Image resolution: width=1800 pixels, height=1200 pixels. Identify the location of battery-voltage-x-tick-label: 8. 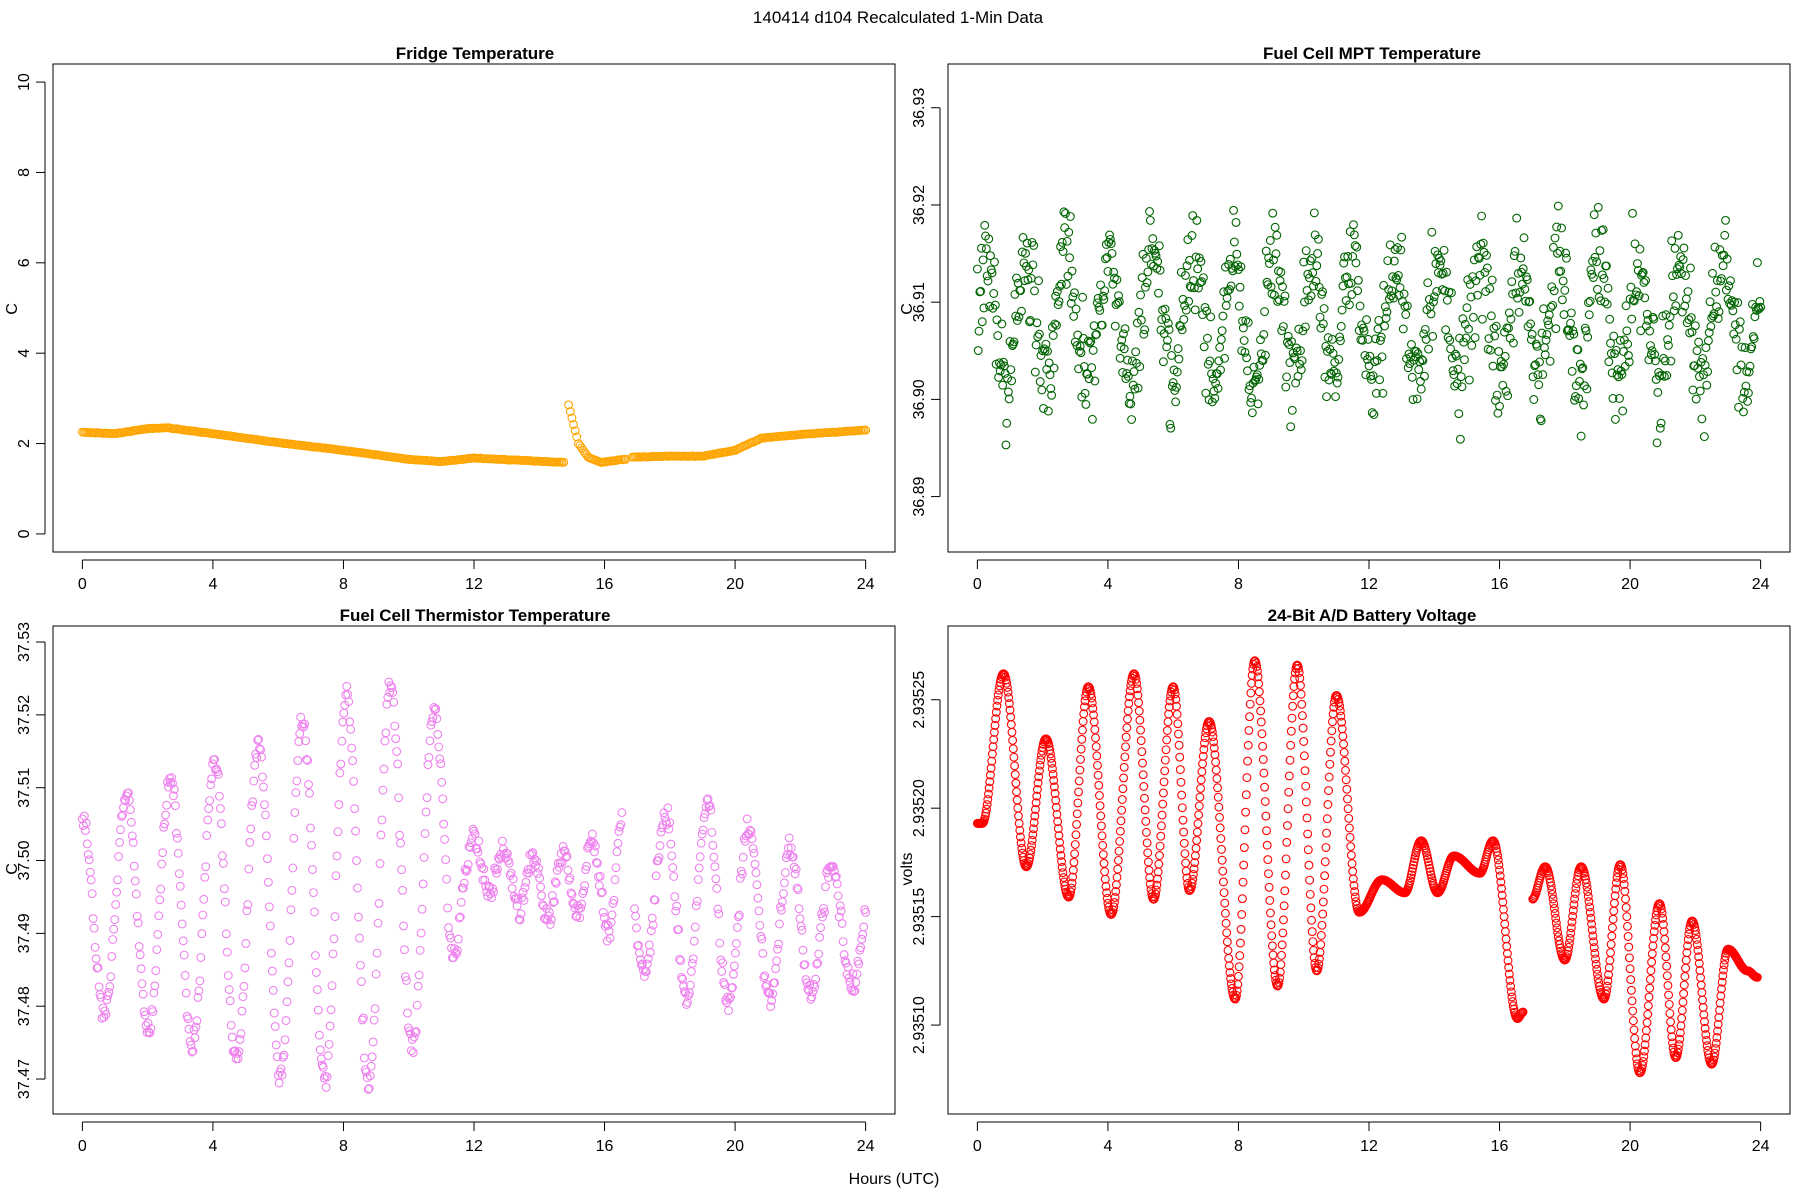
(1238, 1146).